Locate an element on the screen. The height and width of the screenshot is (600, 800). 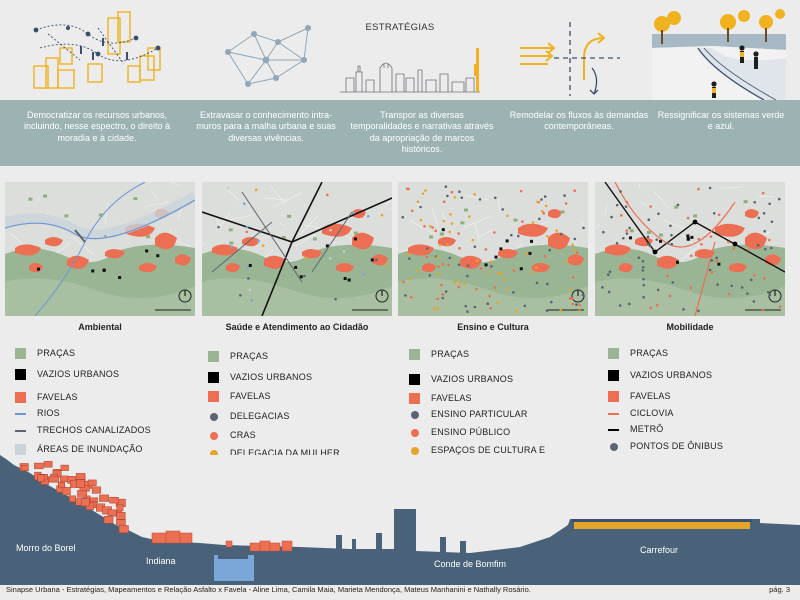
legend-label: TRECHOS CANALIZADOS is located at coordinates (94, 430).